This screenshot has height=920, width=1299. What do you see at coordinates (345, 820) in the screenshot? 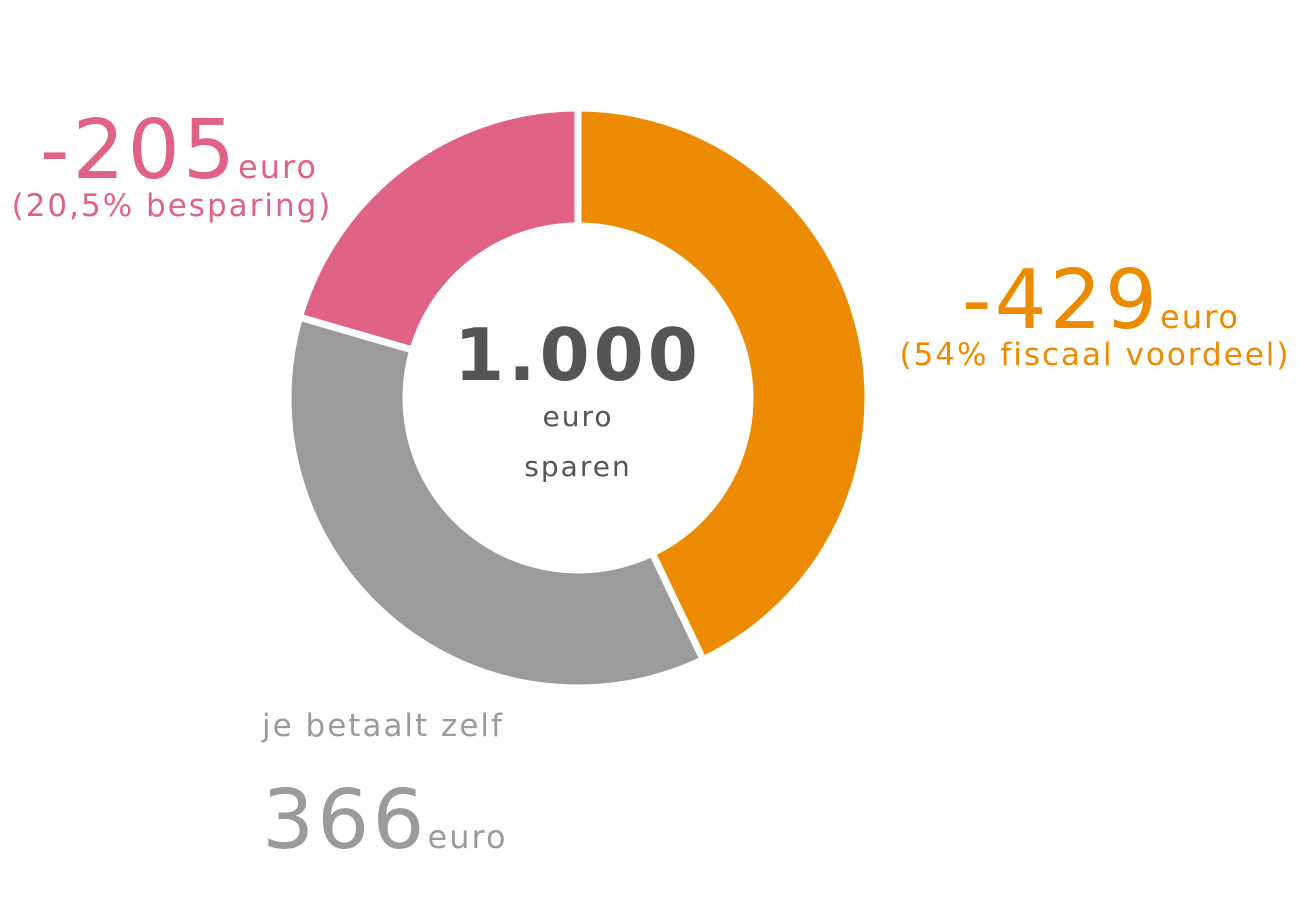
I see `value-number: 366` at bounding box center [345, 820].